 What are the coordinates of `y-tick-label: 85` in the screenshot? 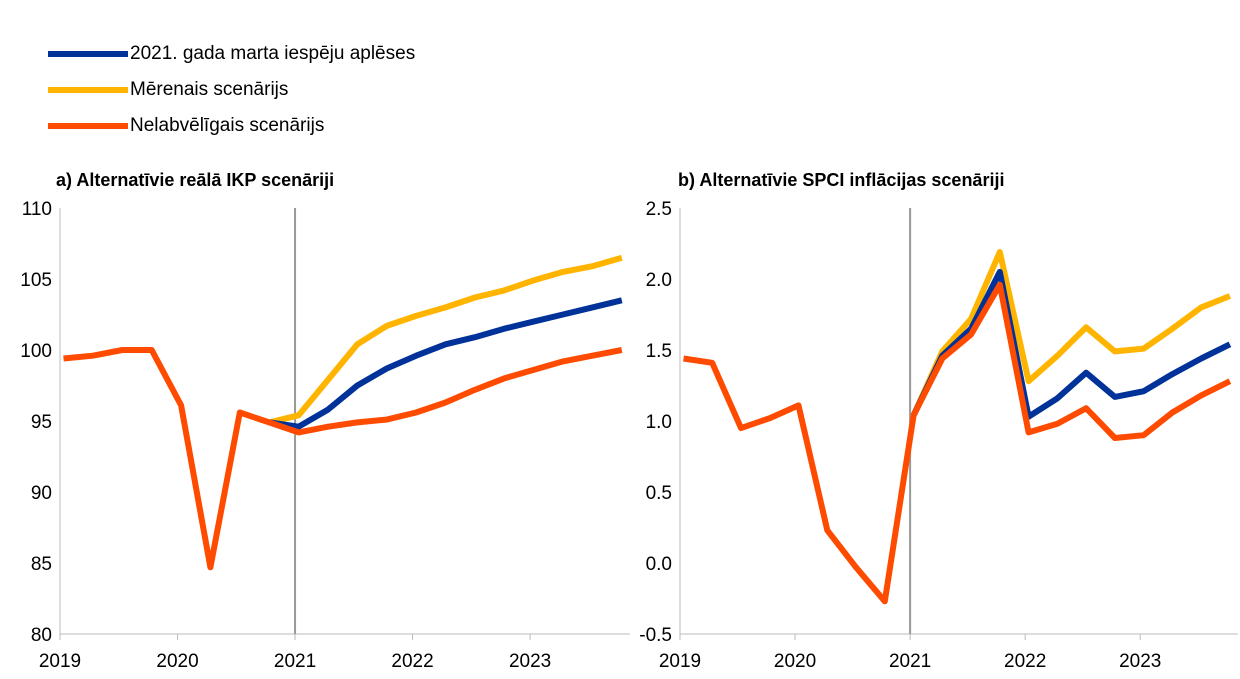 It's located at (41, 564).